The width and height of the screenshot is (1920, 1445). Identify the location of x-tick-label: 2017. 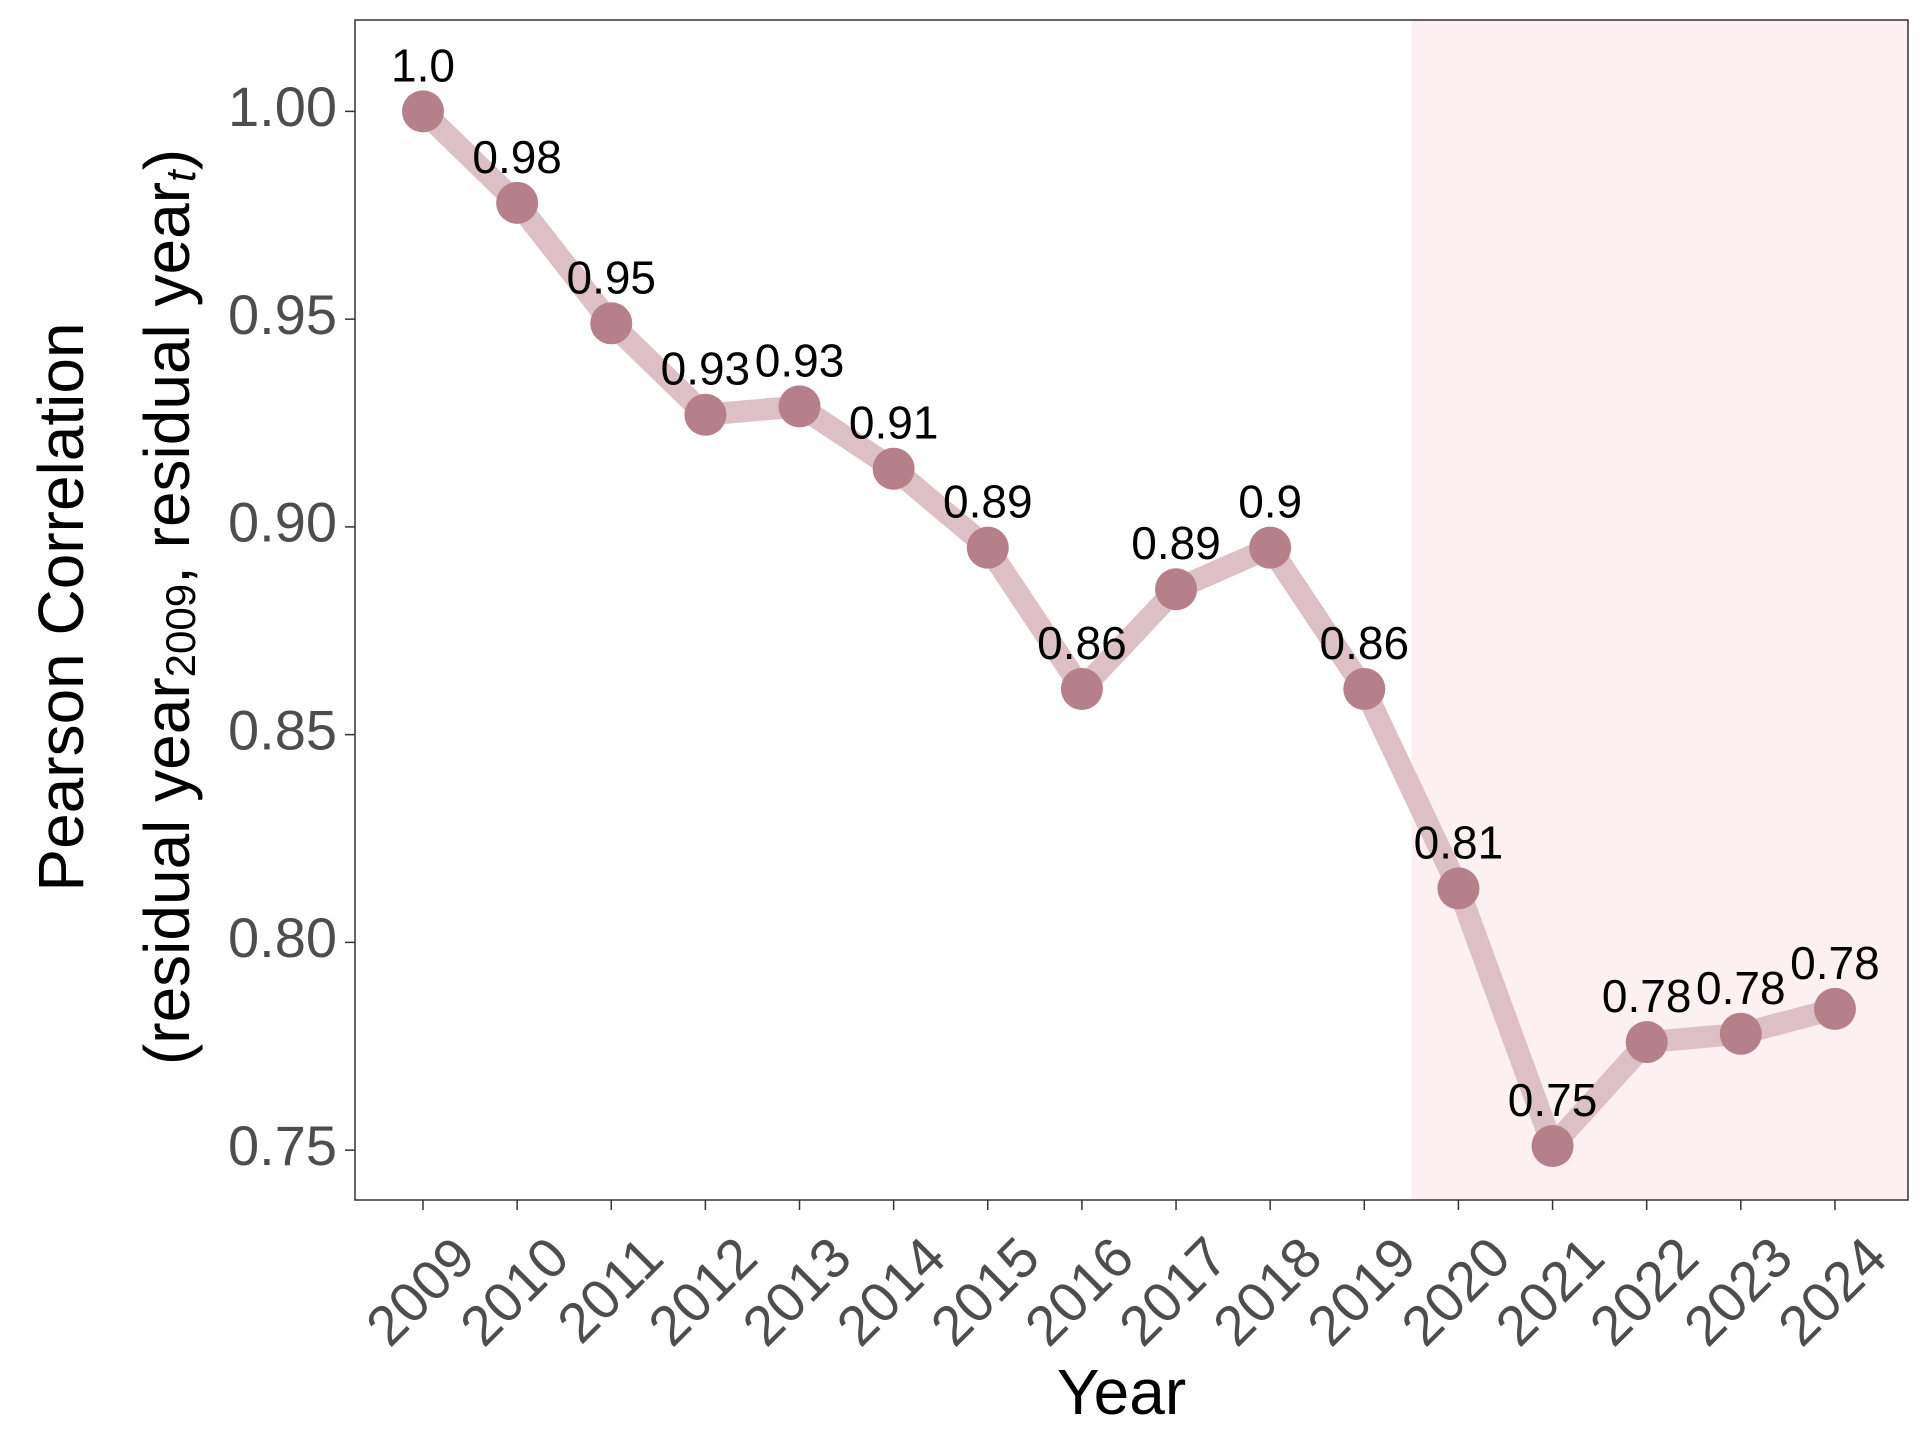
(1173, 1291).